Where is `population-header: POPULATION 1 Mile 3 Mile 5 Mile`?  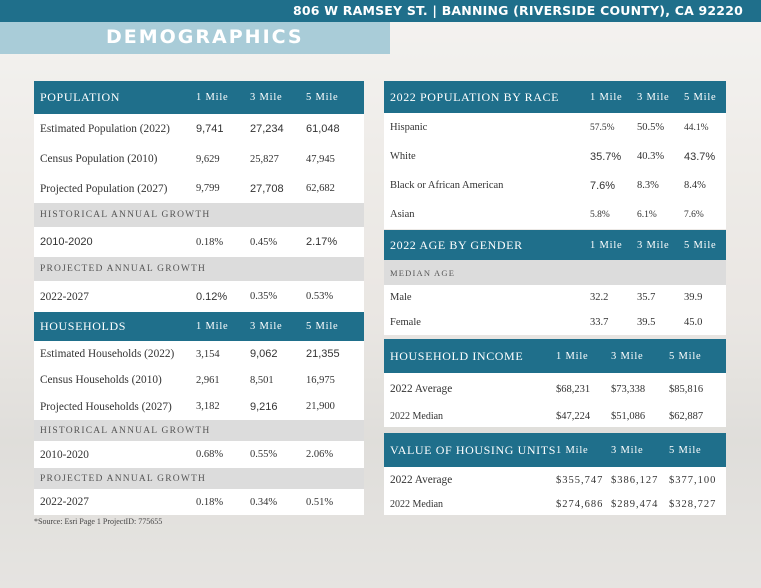 population-header: POPULATION 1 Mile 3 Mile 5 Mile is located at coordinates (199, 97).